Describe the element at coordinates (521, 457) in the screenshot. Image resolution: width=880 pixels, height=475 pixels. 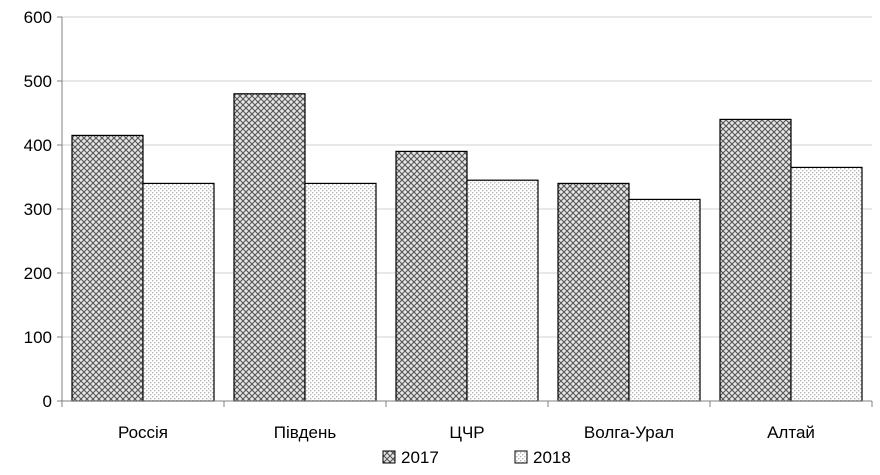
I see `legend-swatch-2018` at that location.